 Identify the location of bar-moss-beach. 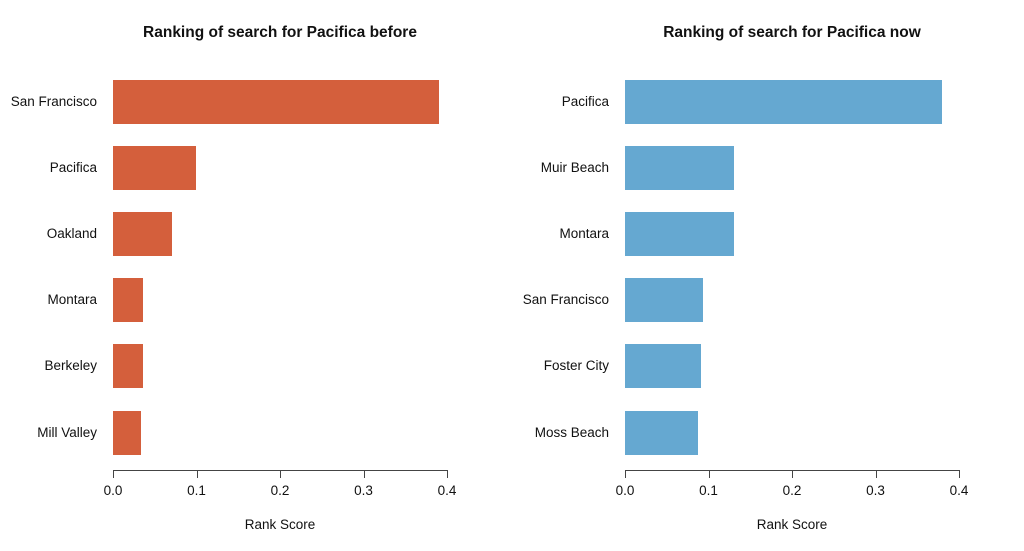
(661, 432).